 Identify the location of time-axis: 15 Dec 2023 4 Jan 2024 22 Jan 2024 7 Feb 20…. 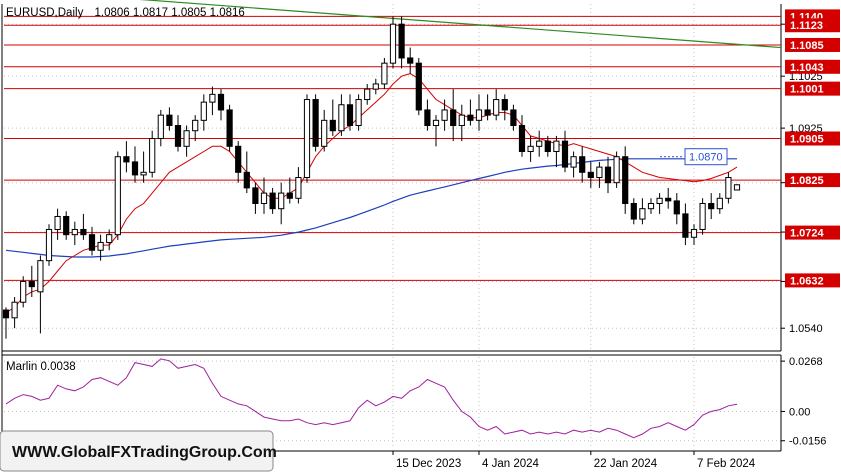
(574, 460).